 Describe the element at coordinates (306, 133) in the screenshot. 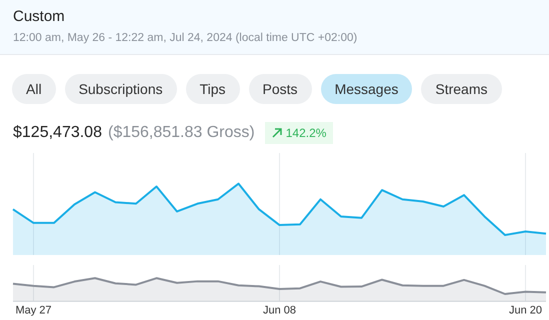

I see `text: 142.2%` at that location.